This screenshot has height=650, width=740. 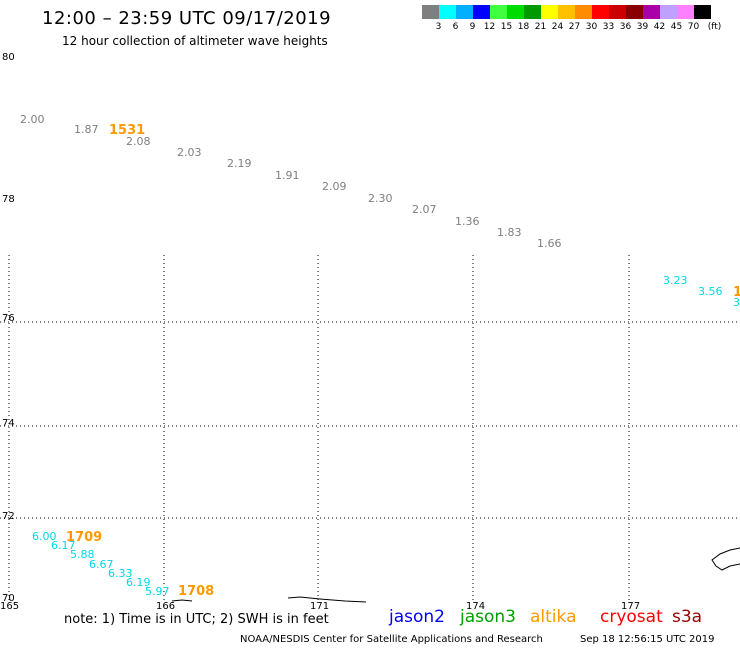 I want to click on longitude-label: 174, so click(x=475, y=606).